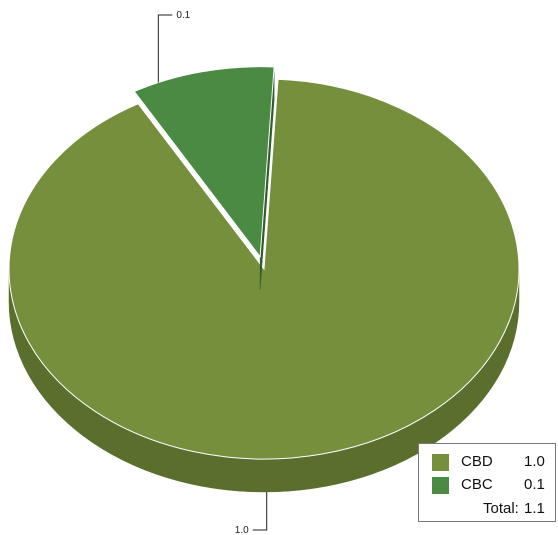 This screenshot has height=535, width=558. Describe the element at coordinates (260, 511) in the screenshot. I see `leader-line-cbd` at that location.